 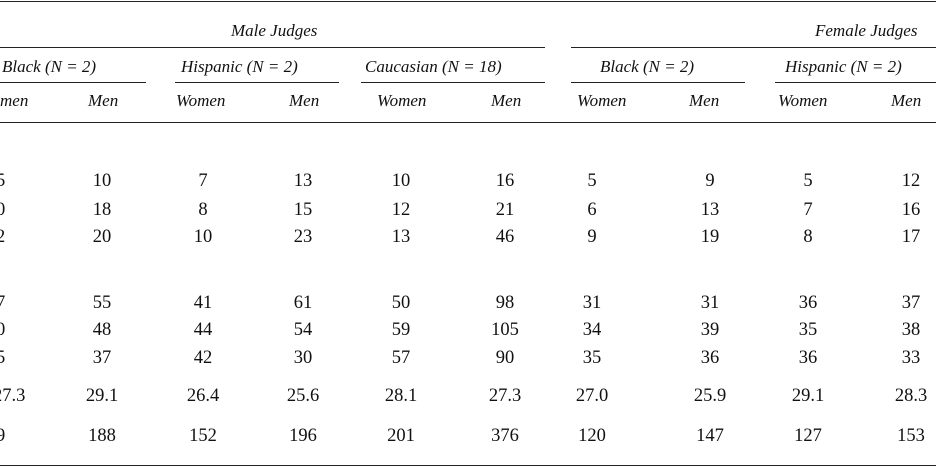 What do you see at coordinates (401, 436) in the screenshot?
I see `table-cell: 201` at bounding box center [401, 436].